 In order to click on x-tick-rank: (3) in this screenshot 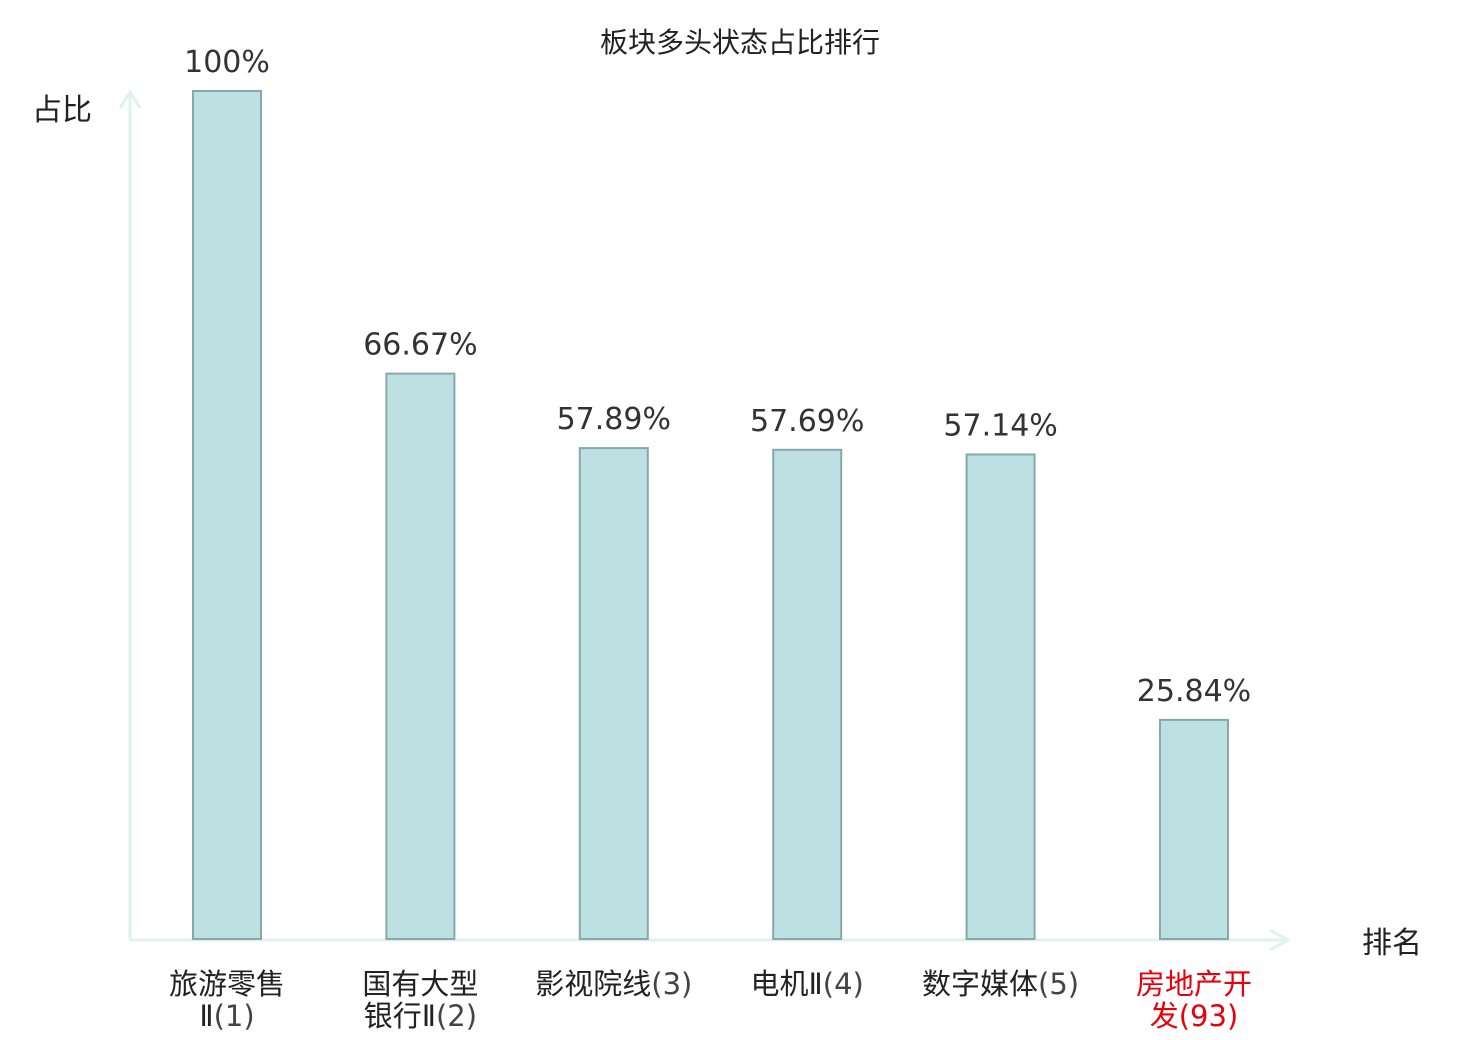, I will do `click(671, 984)`.